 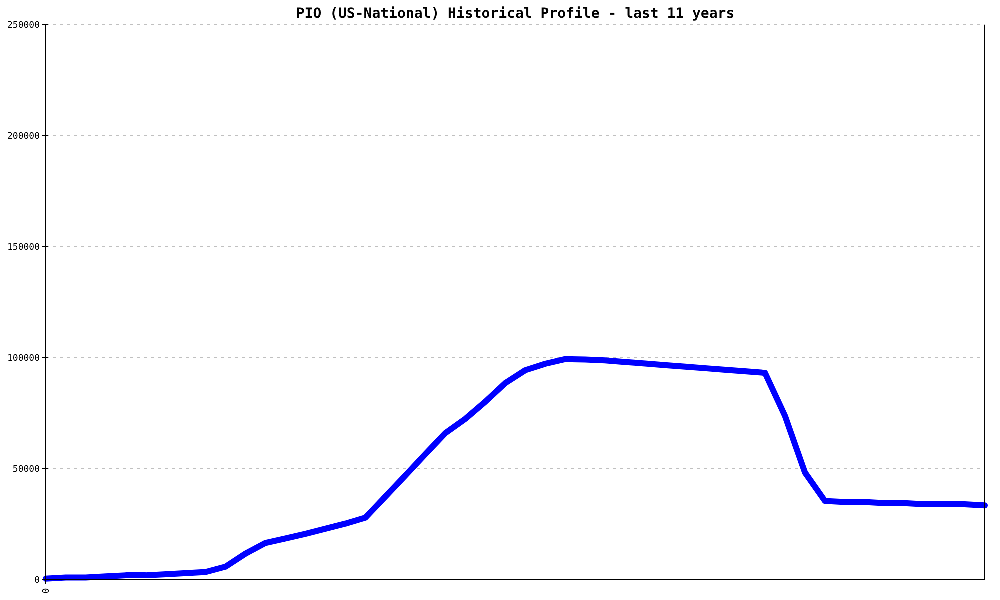 What do you see at coordinates (515, 14) in the screenshot?
I see `chart-title: PIO (US-National) Historical Profile - last 11 years` at bounding box center [515, 14].